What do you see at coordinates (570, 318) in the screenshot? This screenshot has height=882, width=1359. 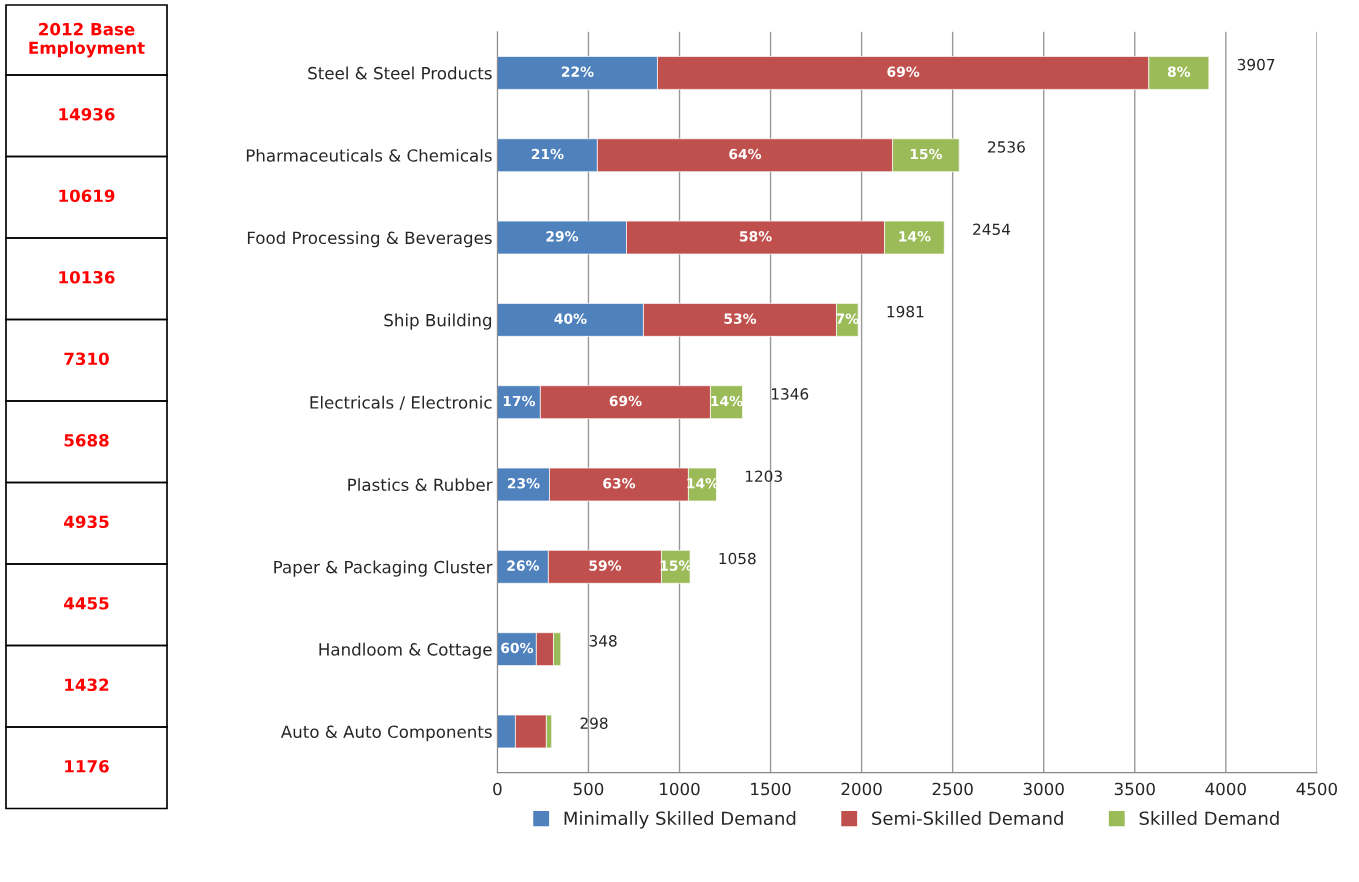 I see `annotation: 40%` at bounding box center [570, 318].